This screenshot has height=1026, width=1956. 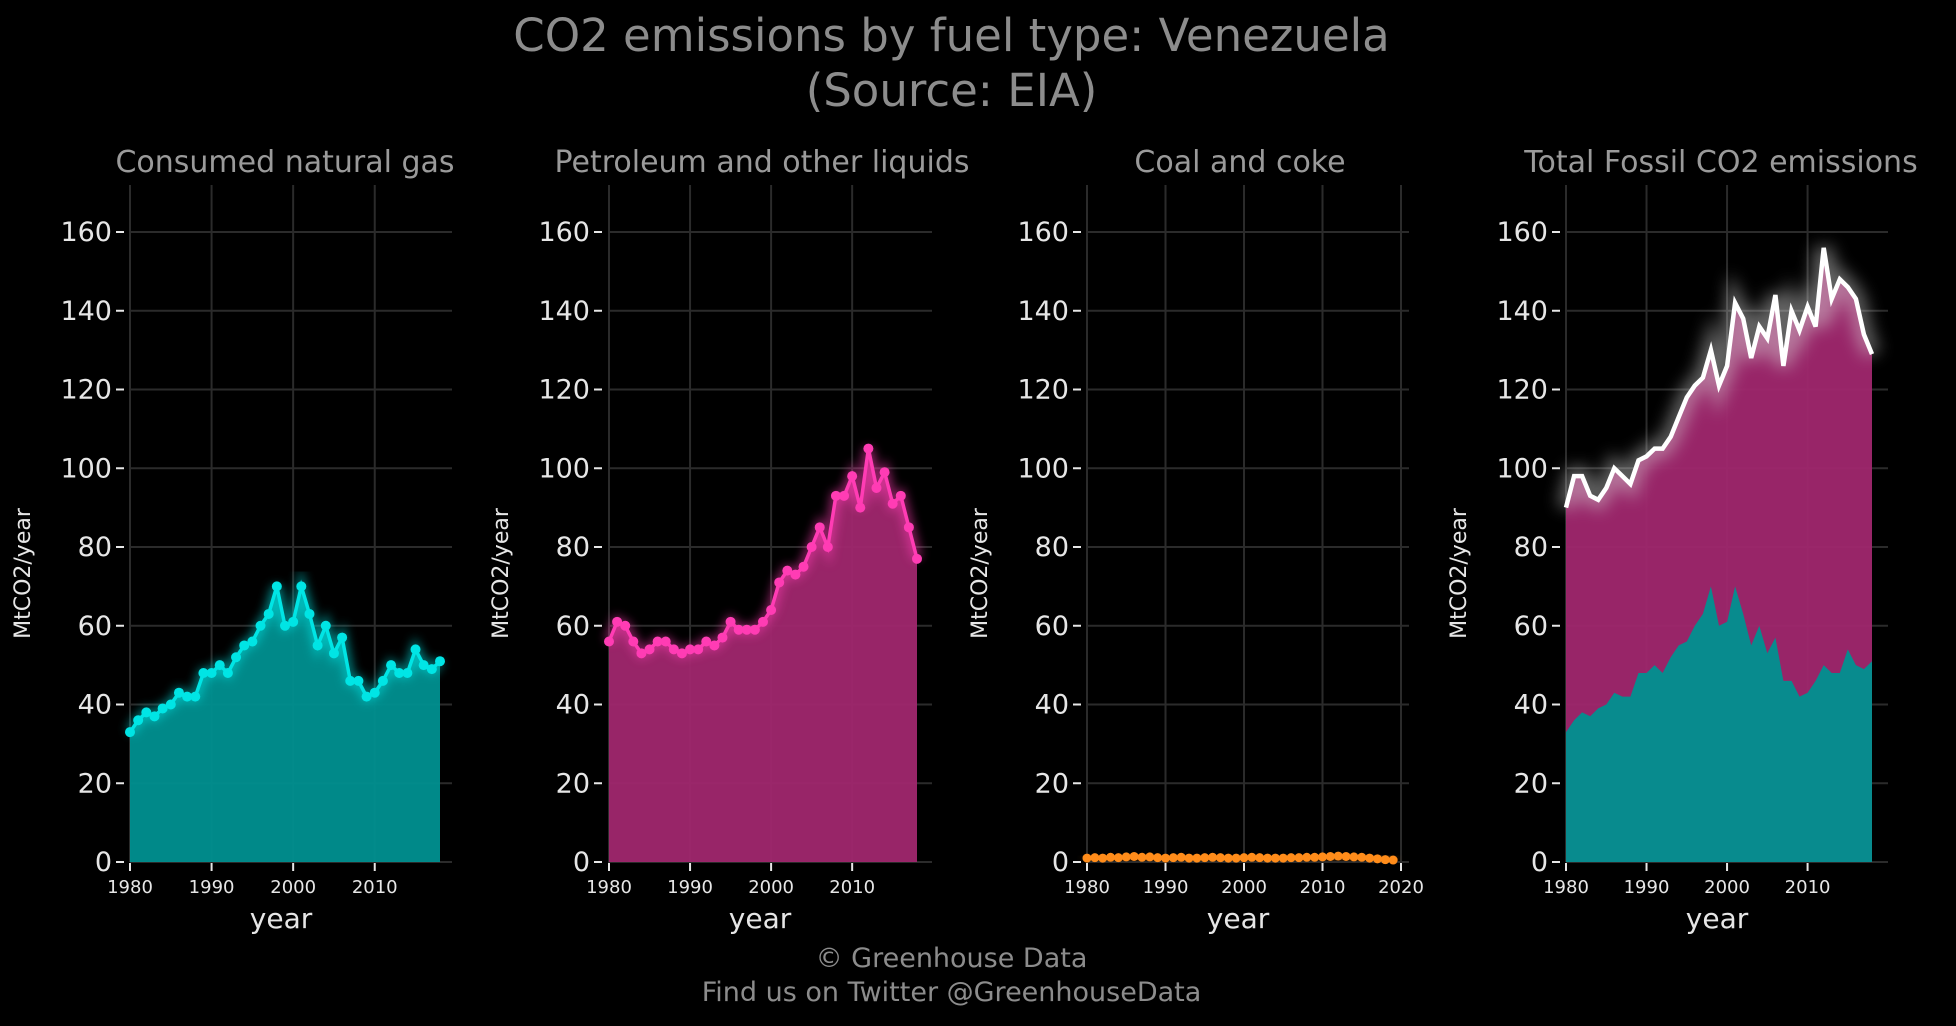 I want to click on y-tick-label: 40, so click(x=573, y=705).